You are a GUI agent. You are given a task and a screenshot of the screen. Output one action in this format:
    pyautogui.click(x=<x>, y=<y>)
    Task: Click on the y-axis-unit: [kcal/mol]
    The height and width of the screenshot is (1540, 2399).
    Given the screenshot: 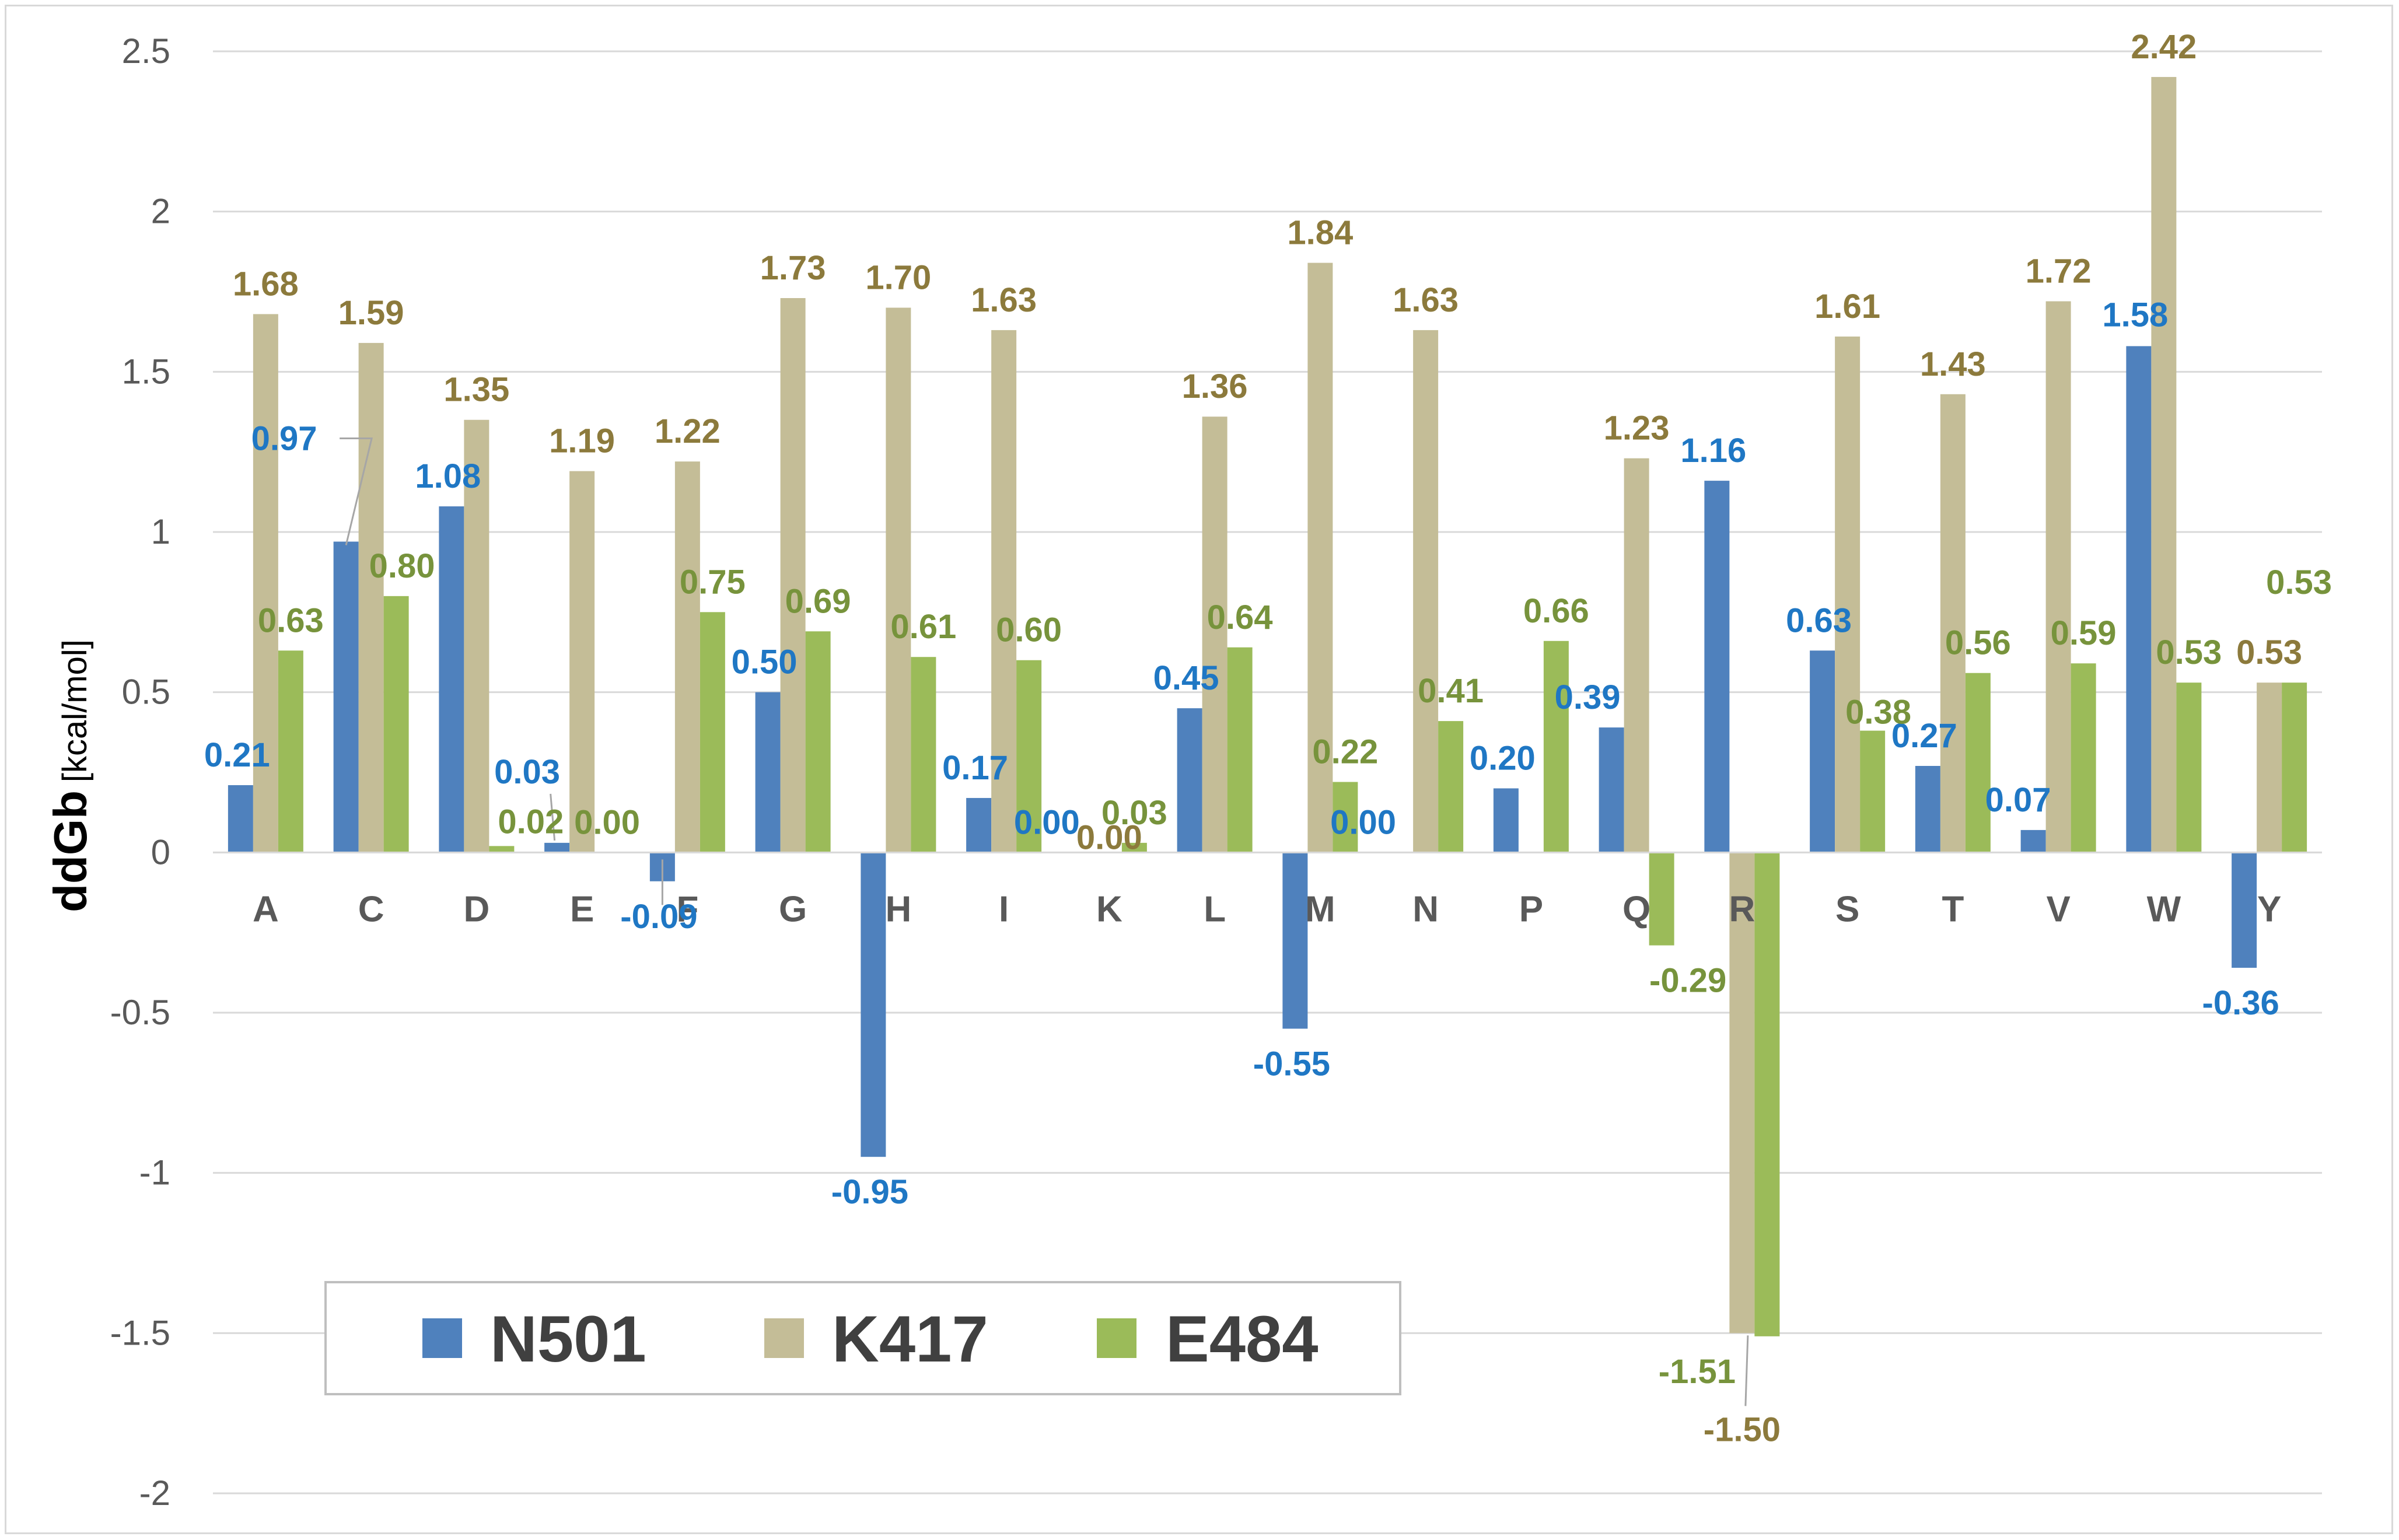 What is the action you would take?
    pyautogui.click(x=75, y=710)
    